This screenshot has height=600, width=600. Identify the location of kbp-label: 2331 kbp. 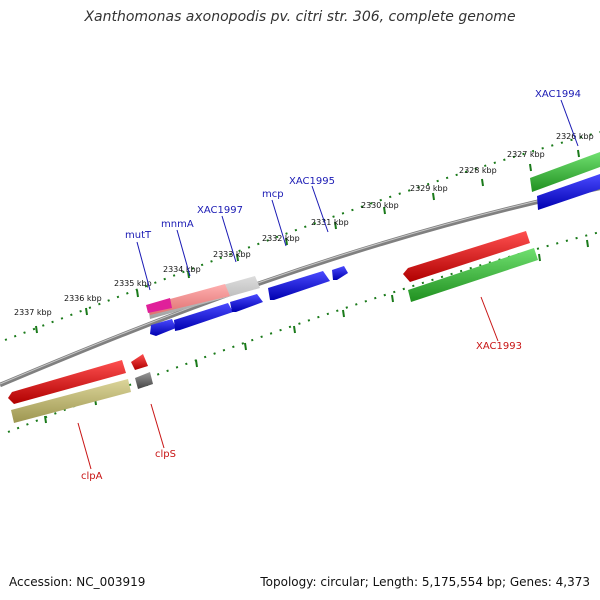
(330, 222).